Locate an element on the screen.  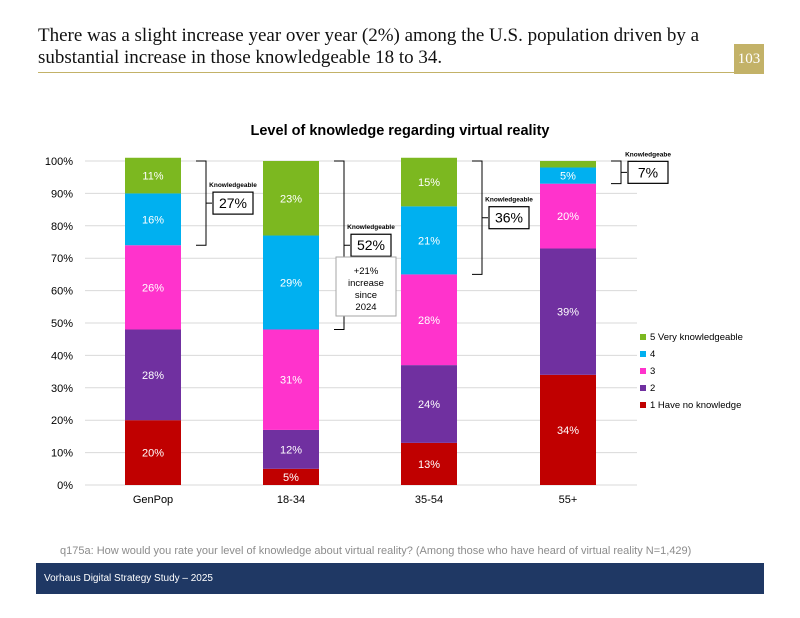
x-tick-label: 35-54 is located at coordinates (429, 500).